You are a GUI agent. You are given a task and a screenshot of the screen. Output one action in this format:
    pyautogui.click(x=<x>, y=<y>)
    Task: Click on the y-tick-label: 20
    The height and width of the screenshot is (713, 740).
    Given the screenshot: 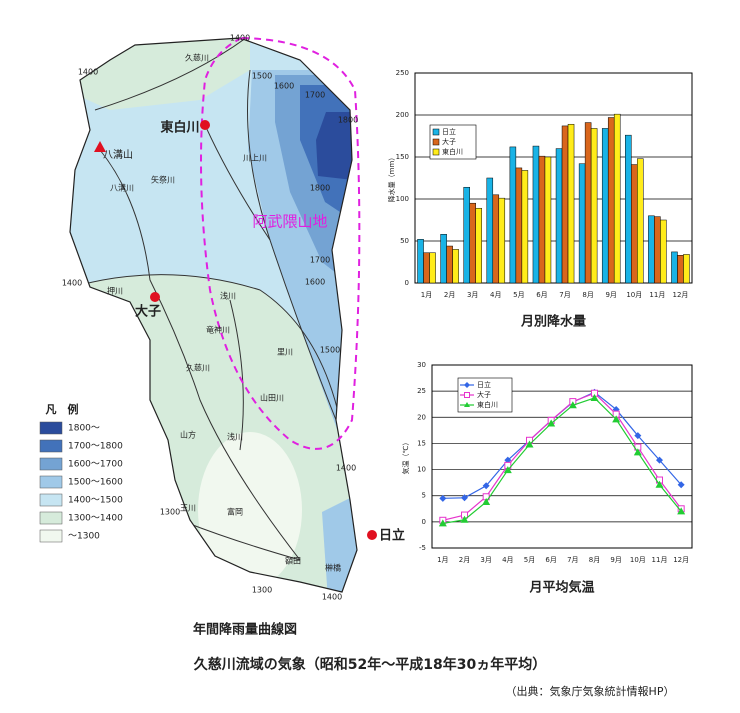 What is the action you would take?
    pyautogui.click(x=421, y=417)
    